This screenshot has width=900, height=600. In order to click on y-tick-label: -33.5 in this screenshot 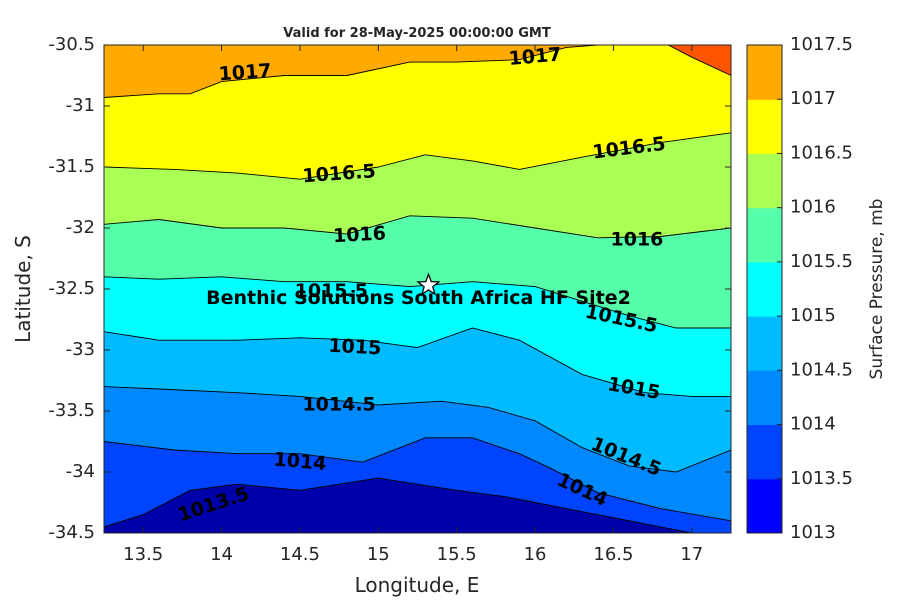, I will do `click(71, 410)`.